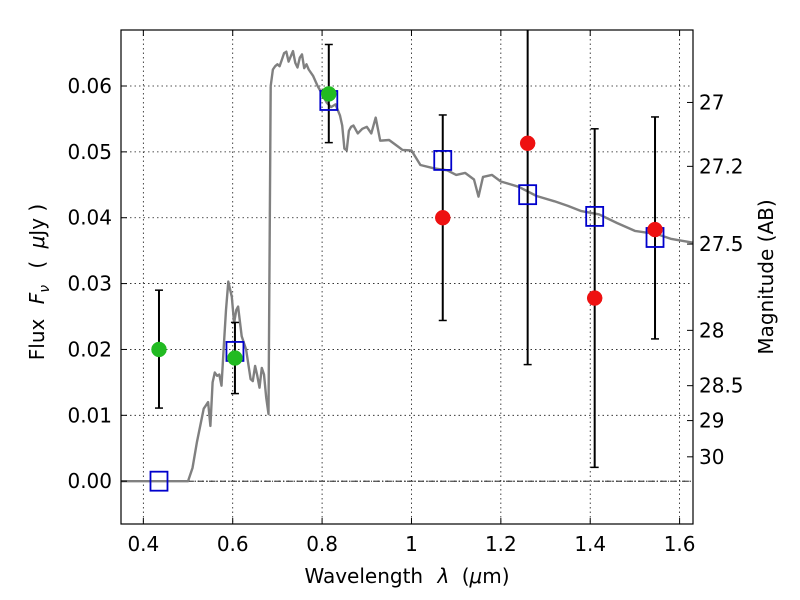 This screenshot has height=600, width=800. Describe the element at coordinates (590, 544) in the screenshot. I see `x-tick-label: 1.4` at that location.